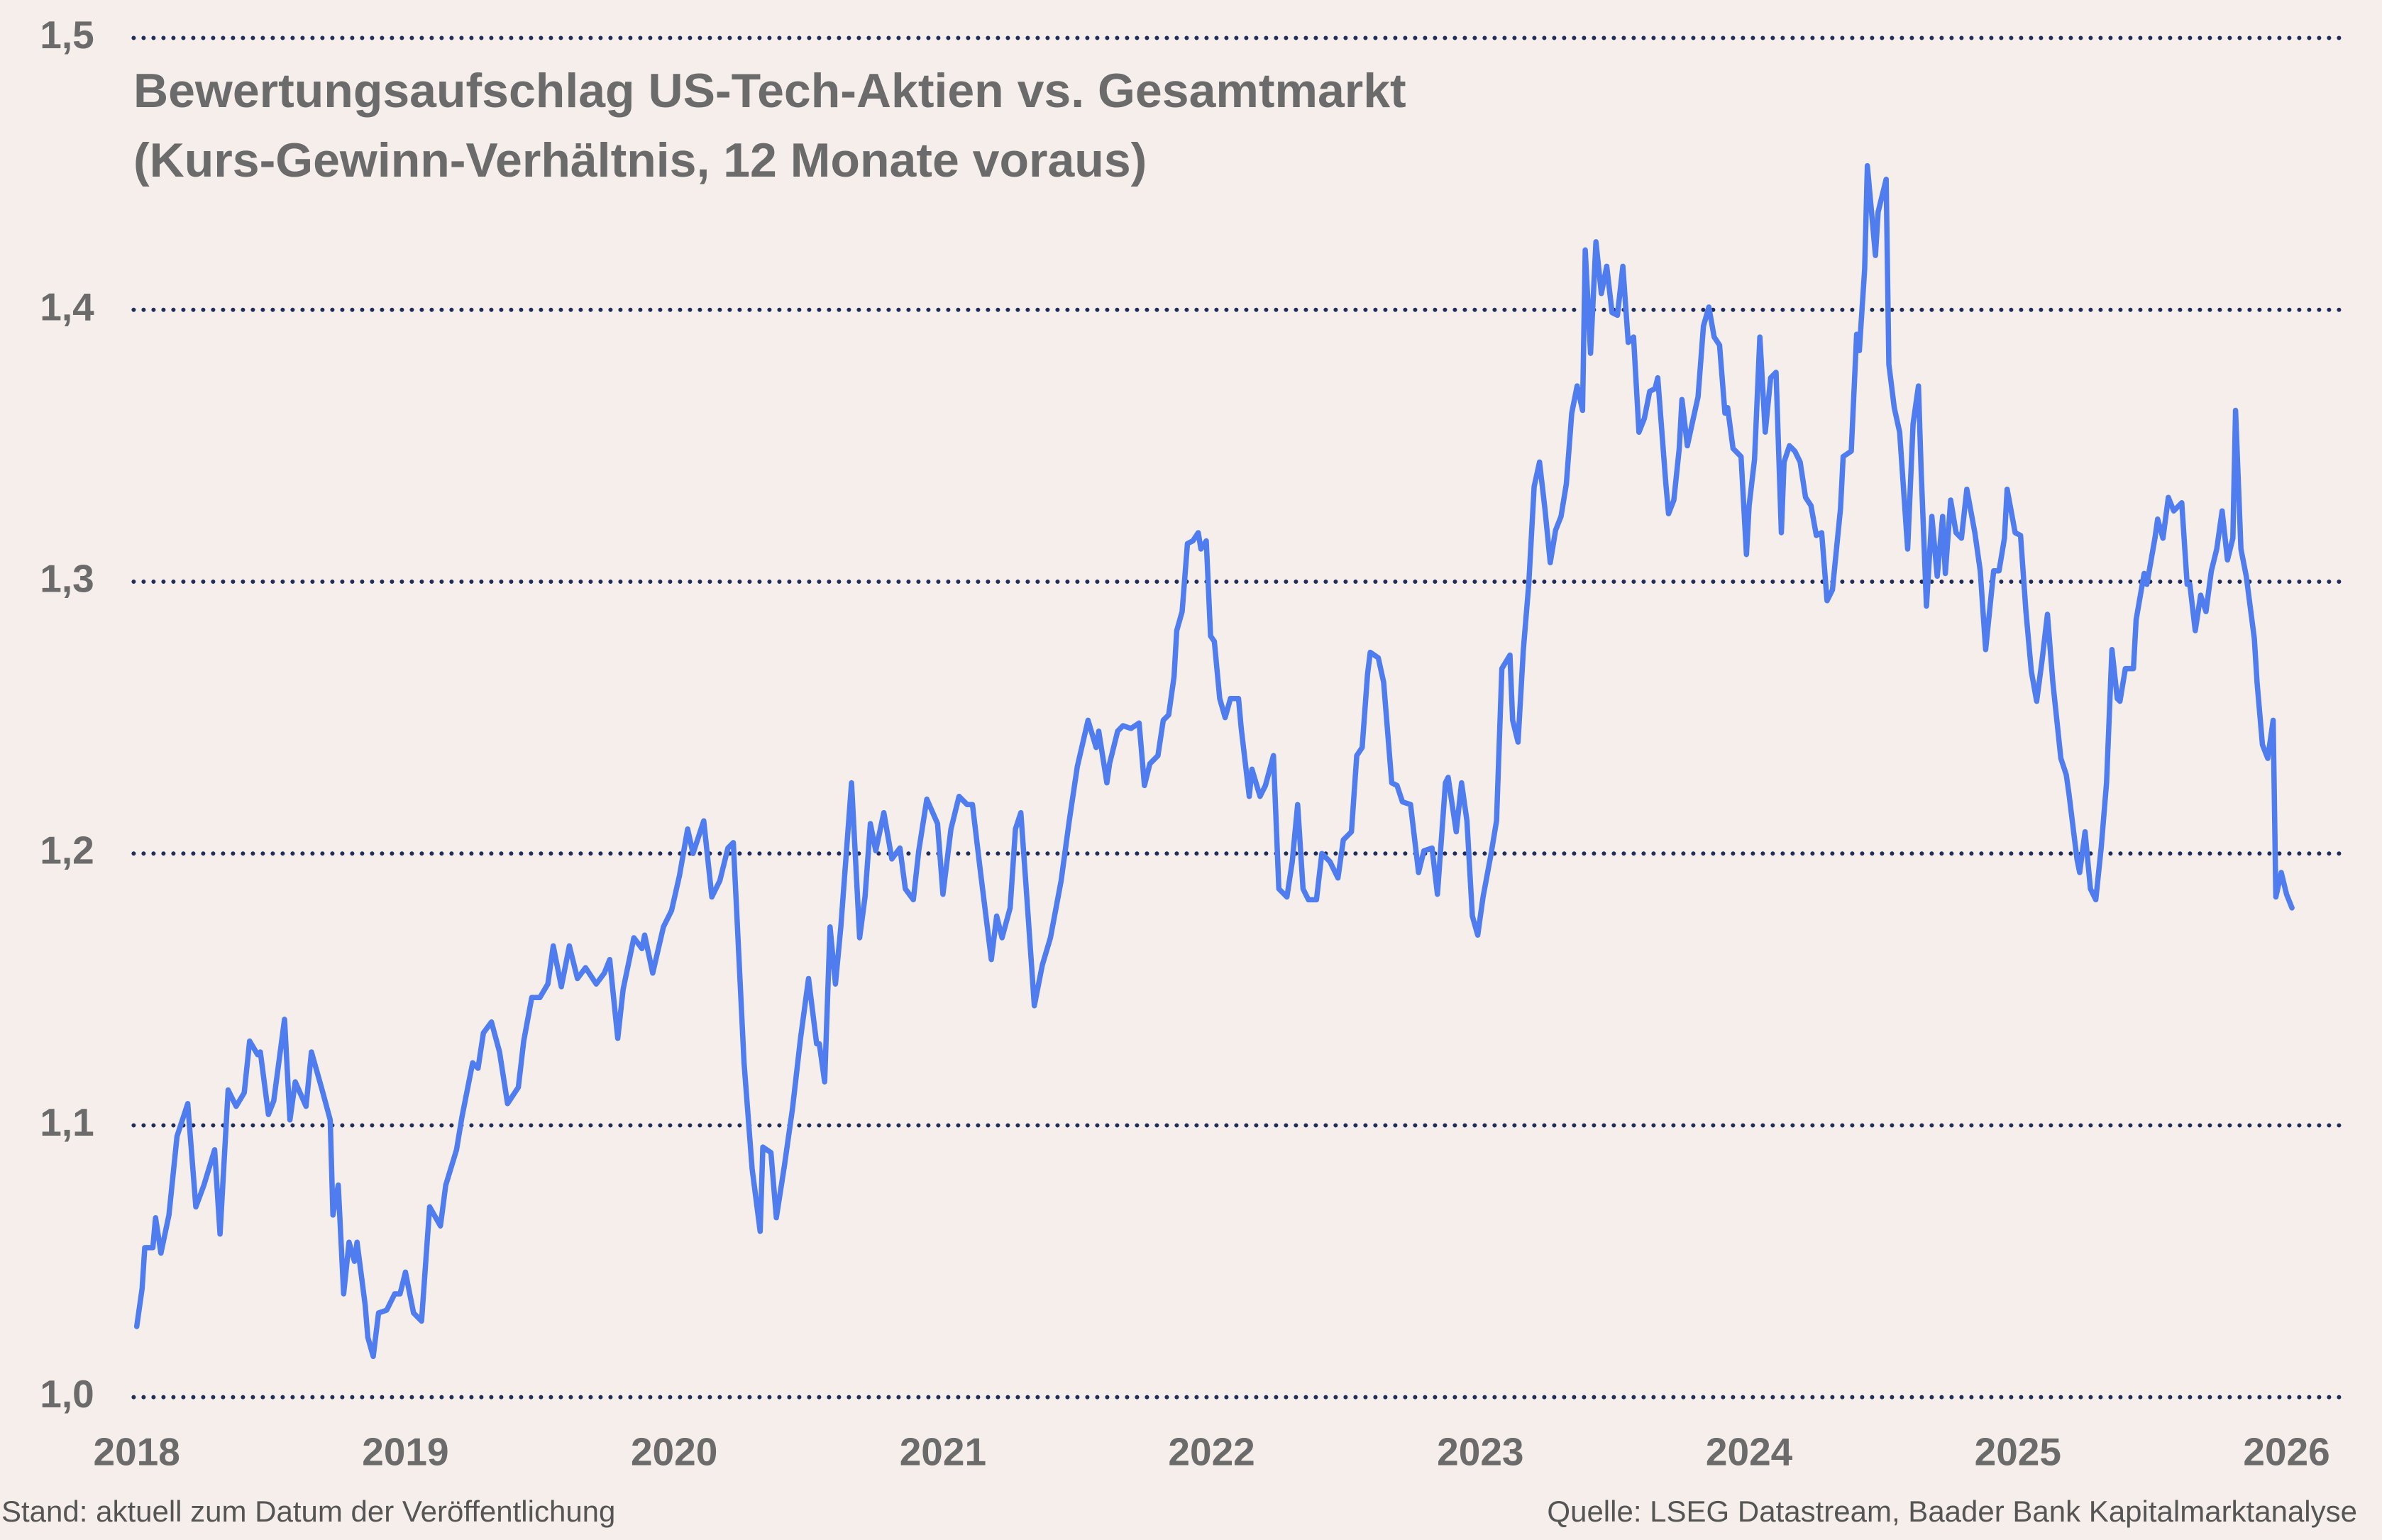 This screenshot has height=1540, width=2382. Describe the element at coordinates (67, 1122) in the screenshot. I see `y-tick-label: 1,1` at that location.